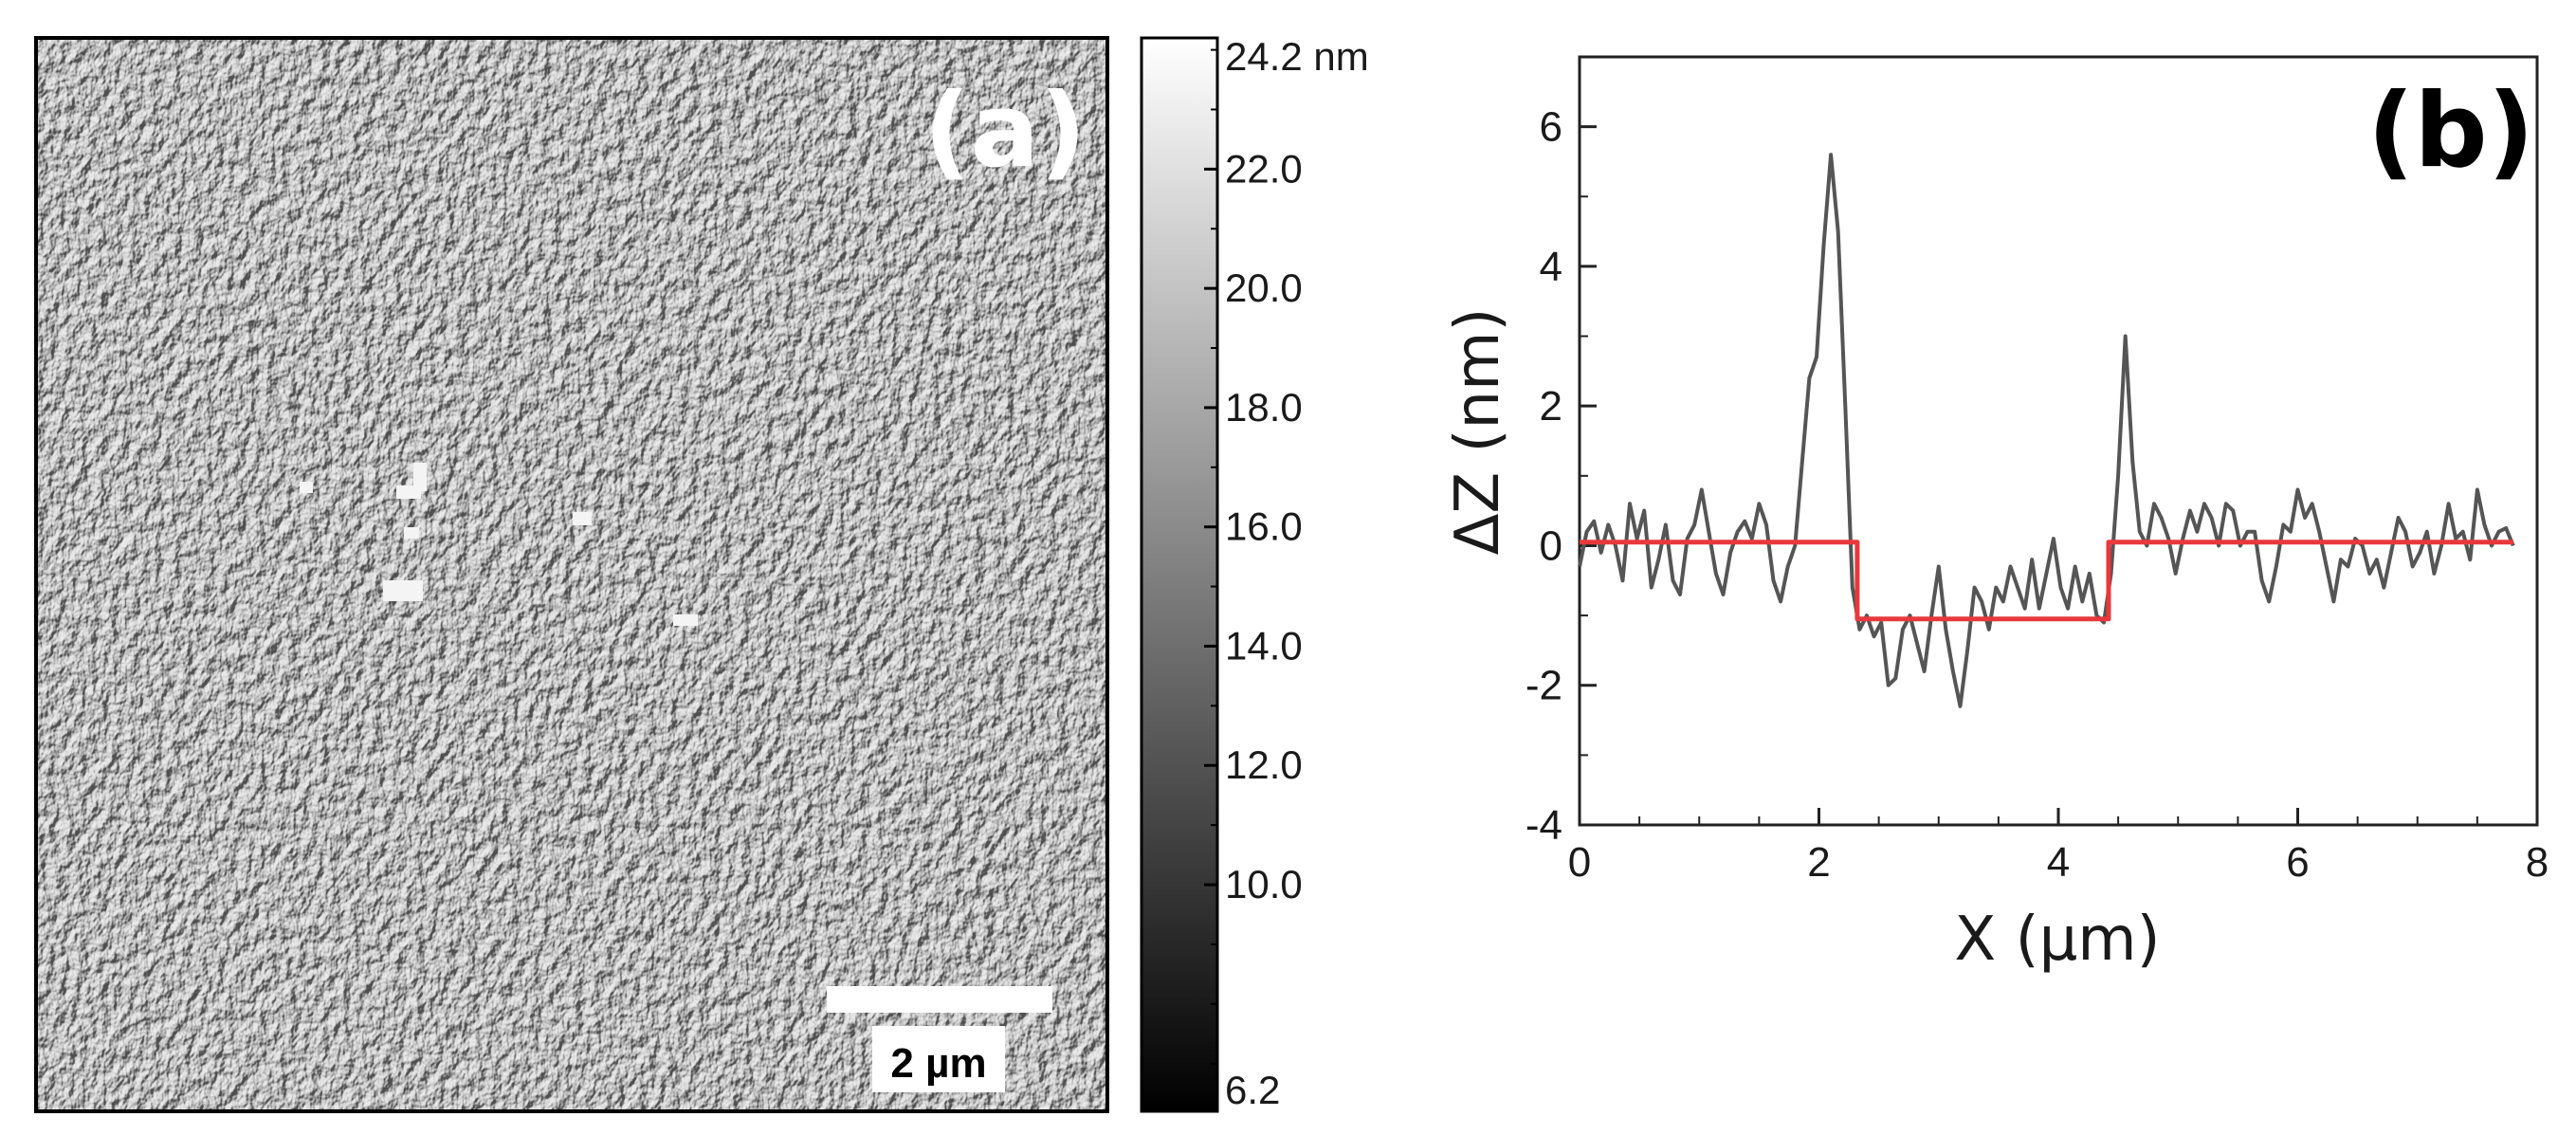 The width and height of the screenshot is (2576, 1135). What do you see at coordinates (1264, 168) in the screenshot?
I see `colorbar-tick-label: 22.0` at bounding box center [1264, 168].